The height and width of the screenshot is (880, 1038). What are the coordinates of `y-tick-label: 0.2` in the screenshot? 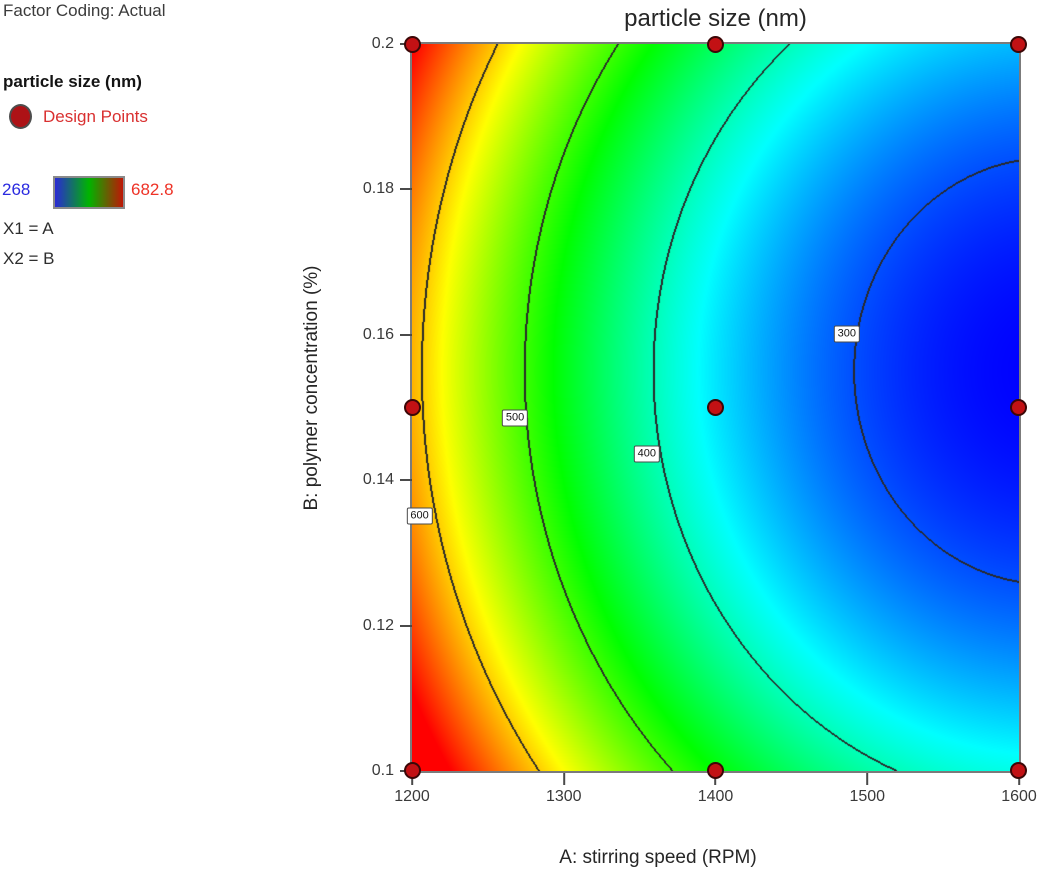 It's located at (382, 43).